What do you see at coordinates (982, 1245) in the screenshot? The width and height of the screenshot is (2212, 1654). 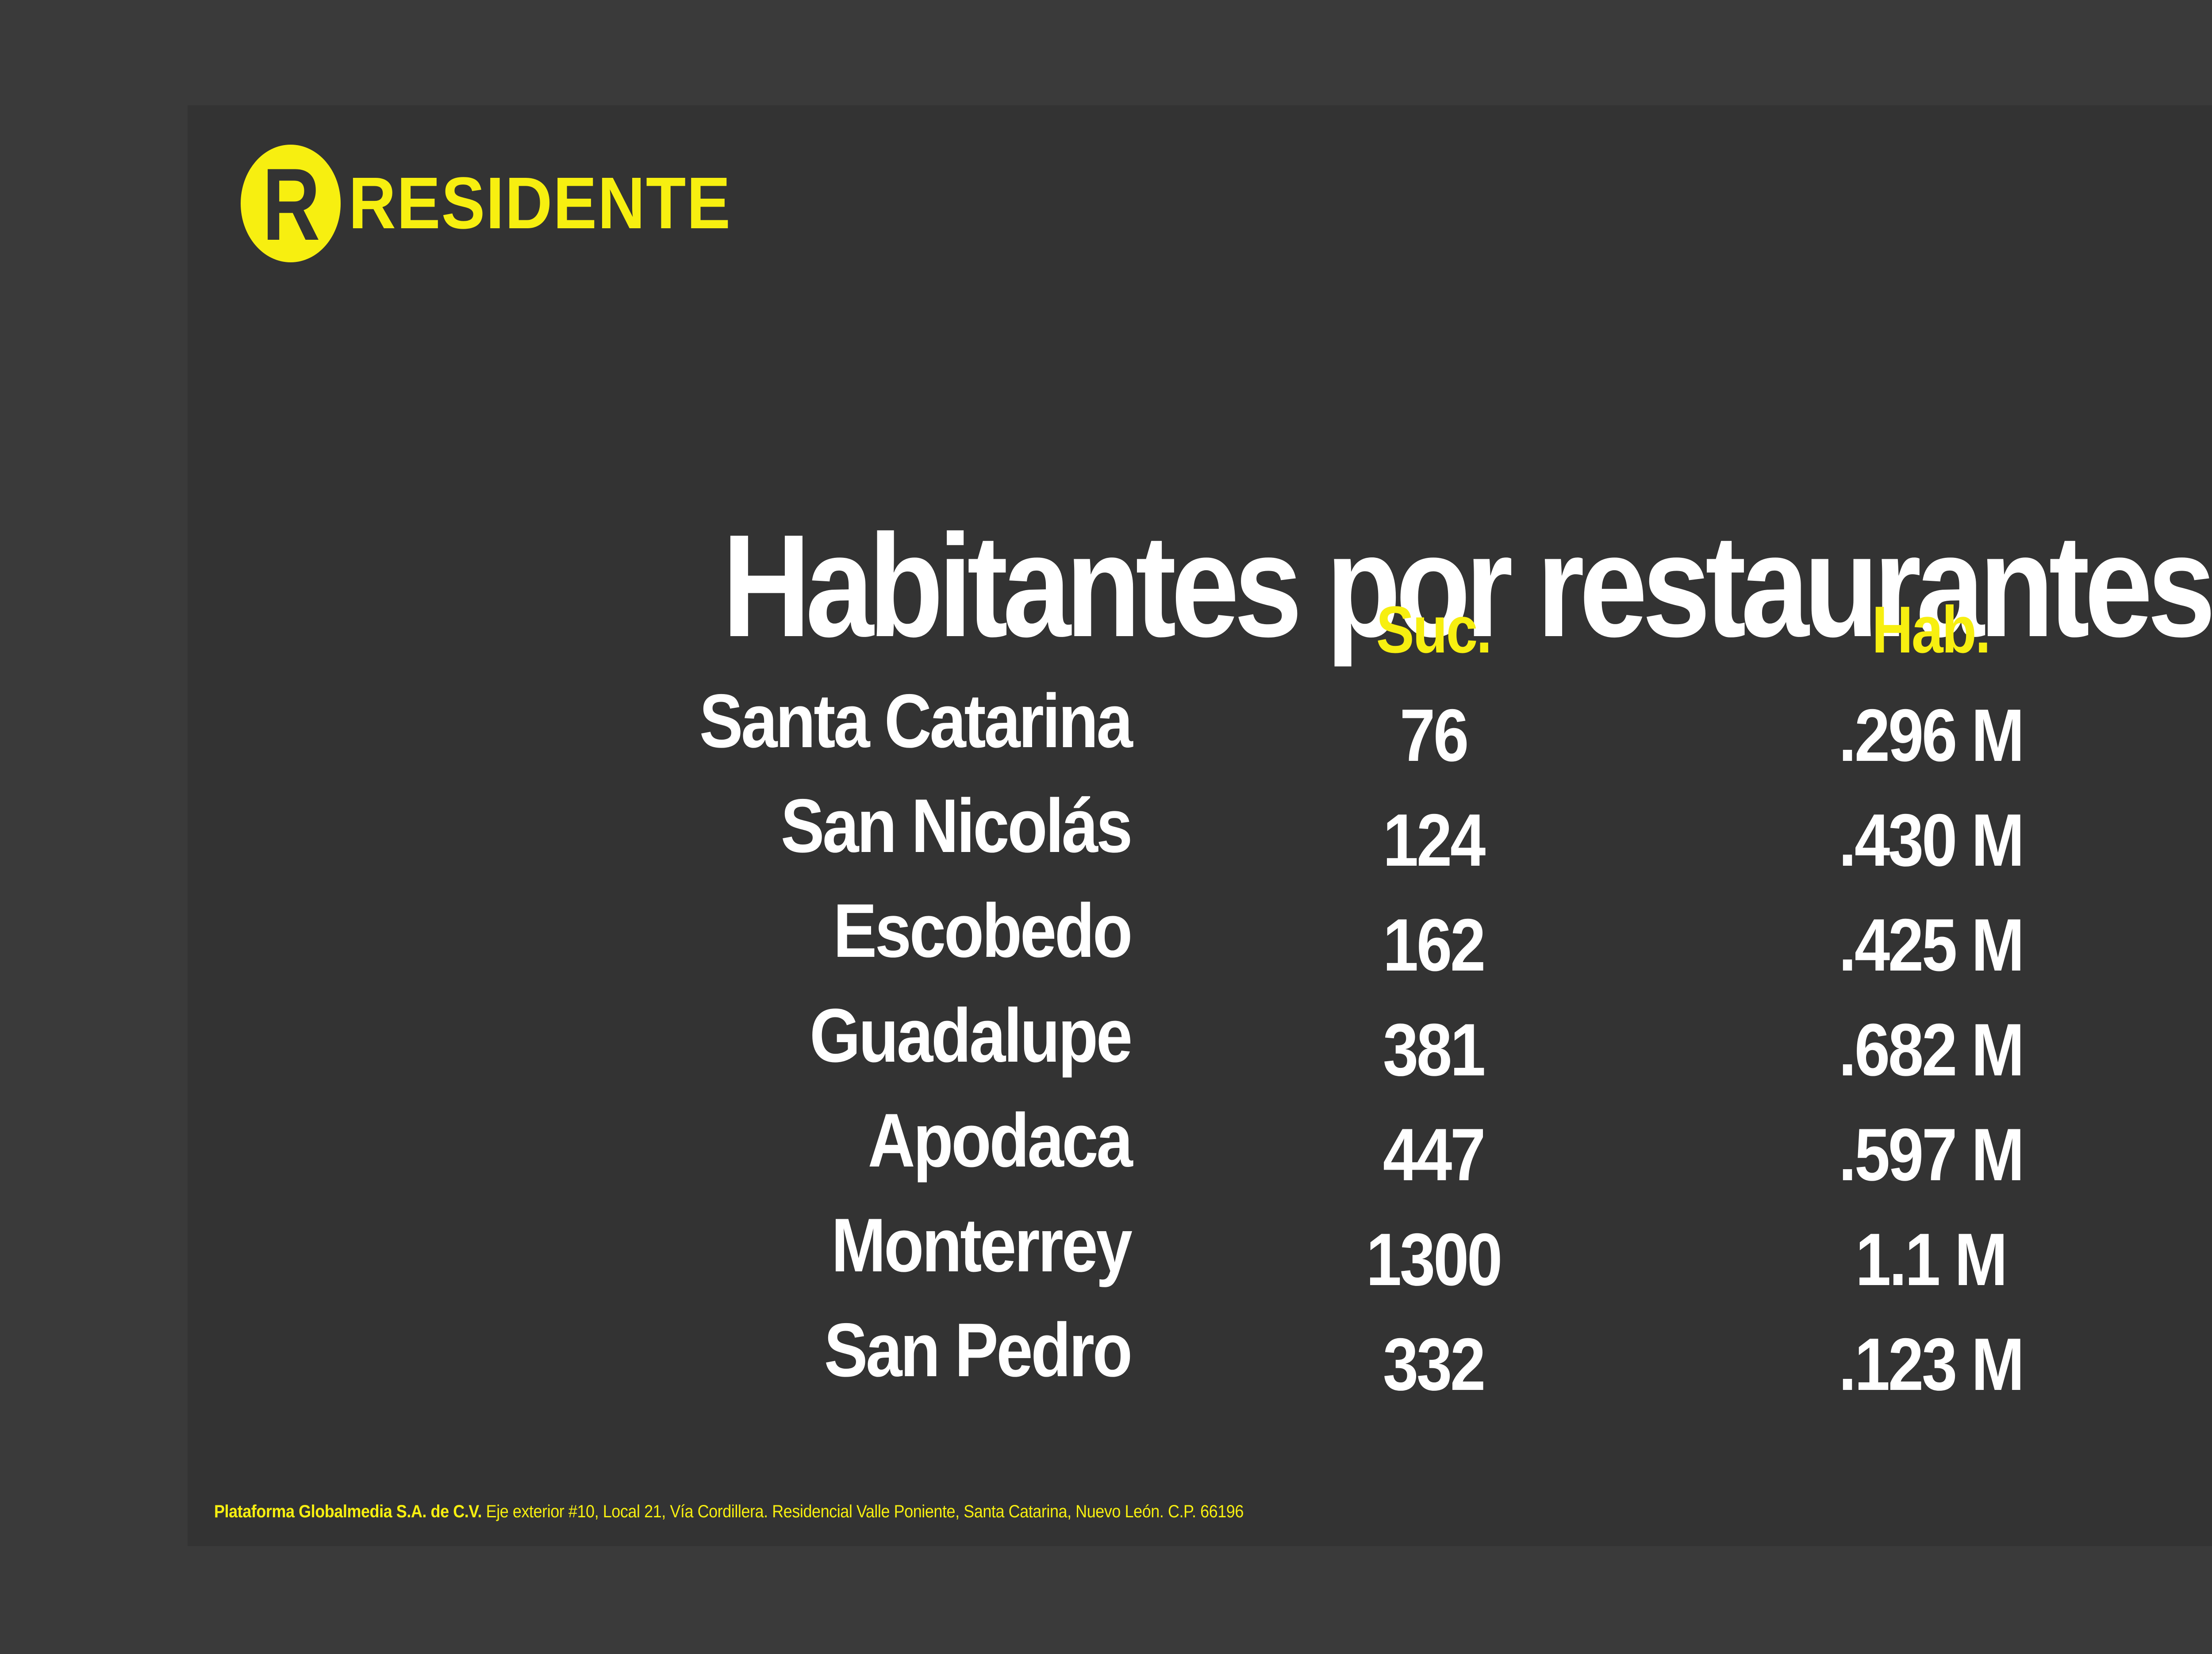 I see `row-label: Monterrey` at bounding box center [982, 1245].